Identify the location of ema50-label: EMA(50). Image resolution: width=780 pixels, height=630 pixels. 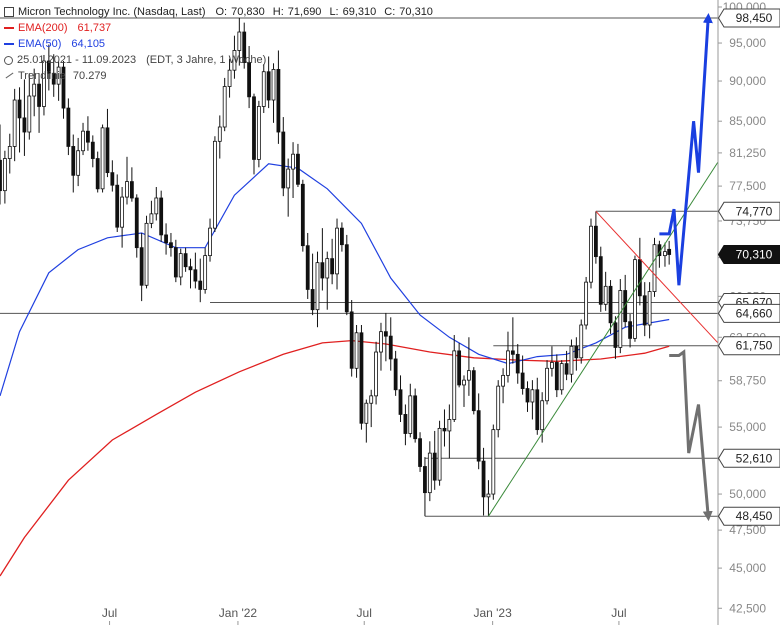
(39, 44).